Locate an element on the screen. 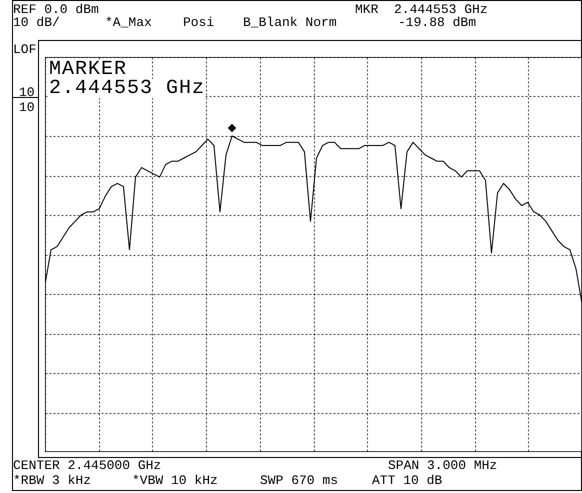 This screenshot has width=582, height=493. text: MKR 2.444553 GHz is located at coordinates (421, 9).